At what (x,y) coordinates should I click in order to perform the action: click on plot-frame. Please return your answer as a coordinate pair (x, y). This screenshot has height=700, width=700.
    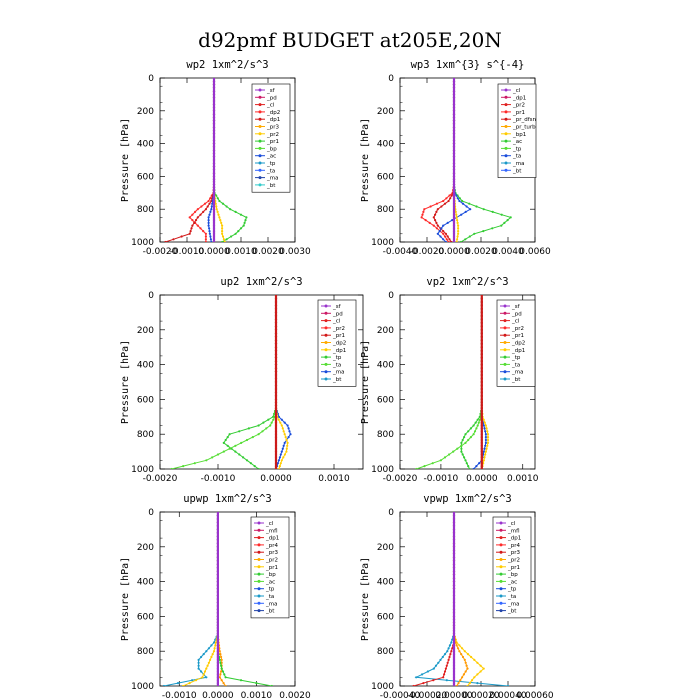
    Looking at the image, I should click on (227, 599).